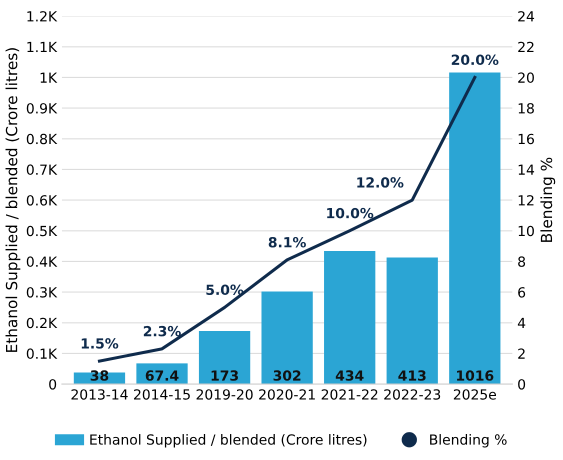 The height and width of the screenshot is (460, 563). I want to click on y2-tick-label: 14, so click(526, 169).